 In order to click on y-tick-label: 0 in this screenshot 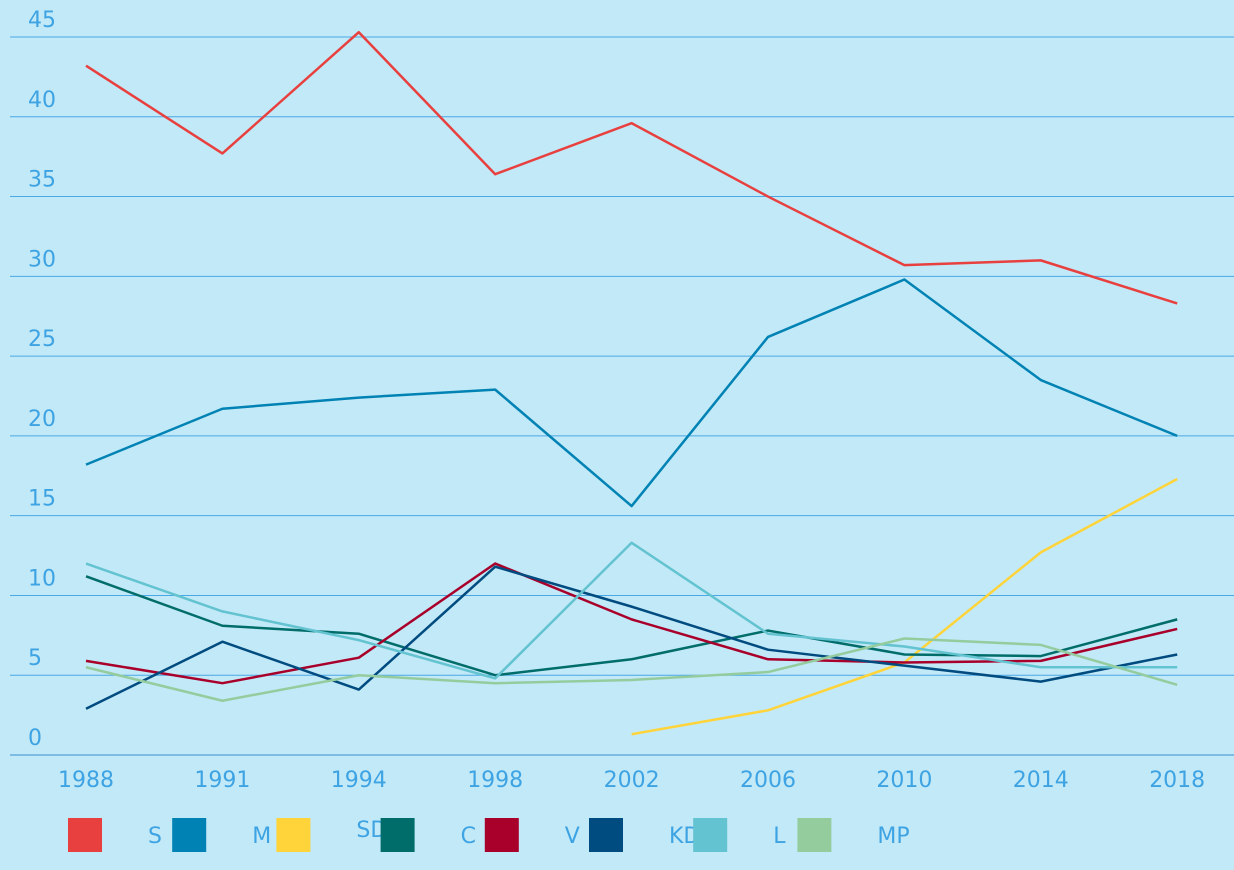, I will do `click(35, 738)`.